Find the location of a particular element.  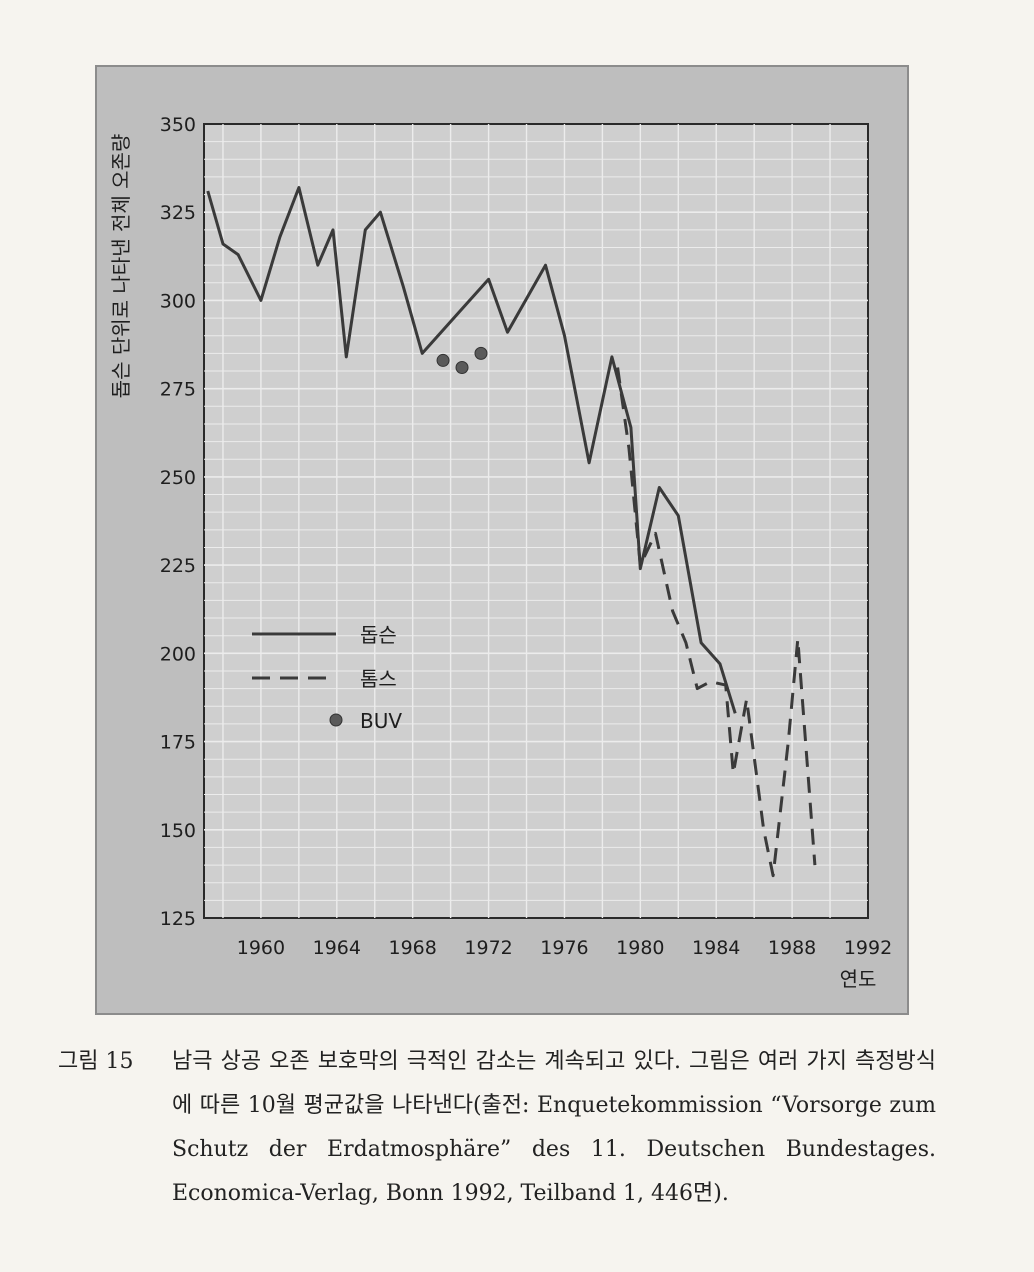

y-tick-label: 200 is located at coordinates (178, 654).